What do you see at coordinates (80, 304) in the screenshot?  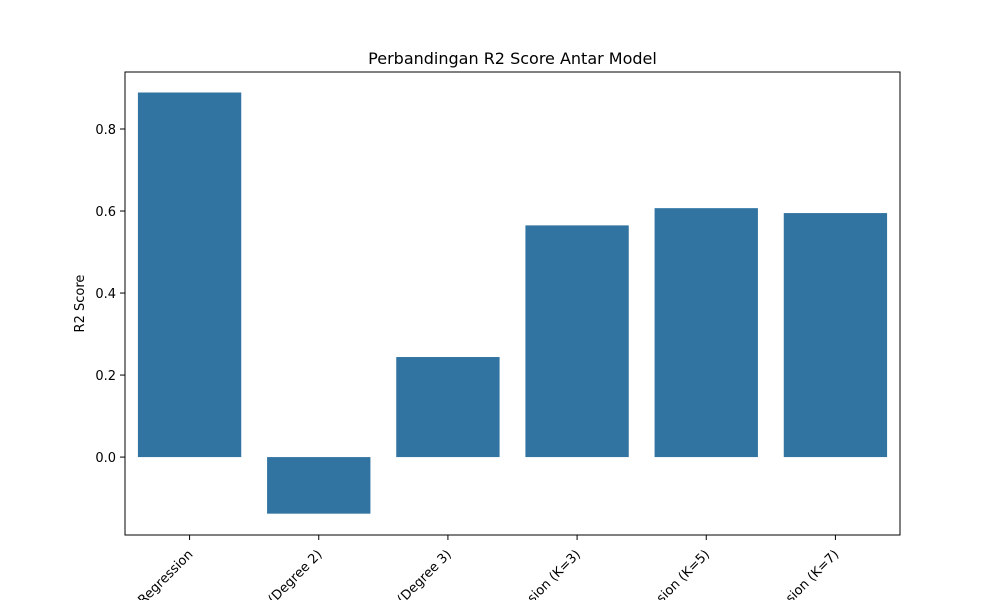 I see `y-axis-label: R2 Score` at bounding box center [80, 304].